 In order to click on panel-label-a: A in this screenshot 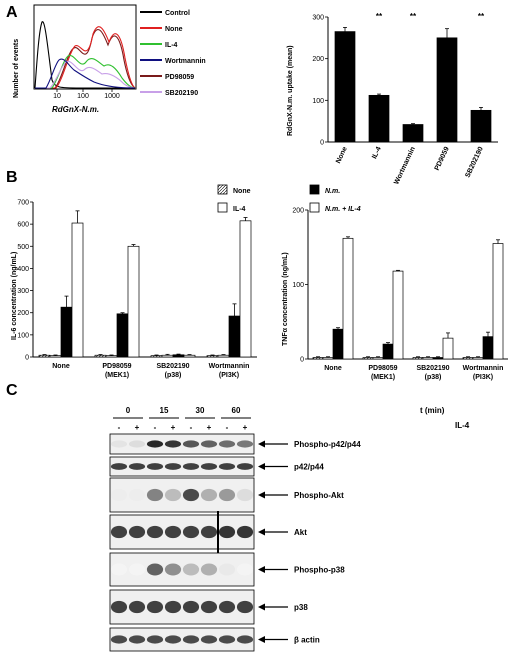, I will do `click(12, 12)`.